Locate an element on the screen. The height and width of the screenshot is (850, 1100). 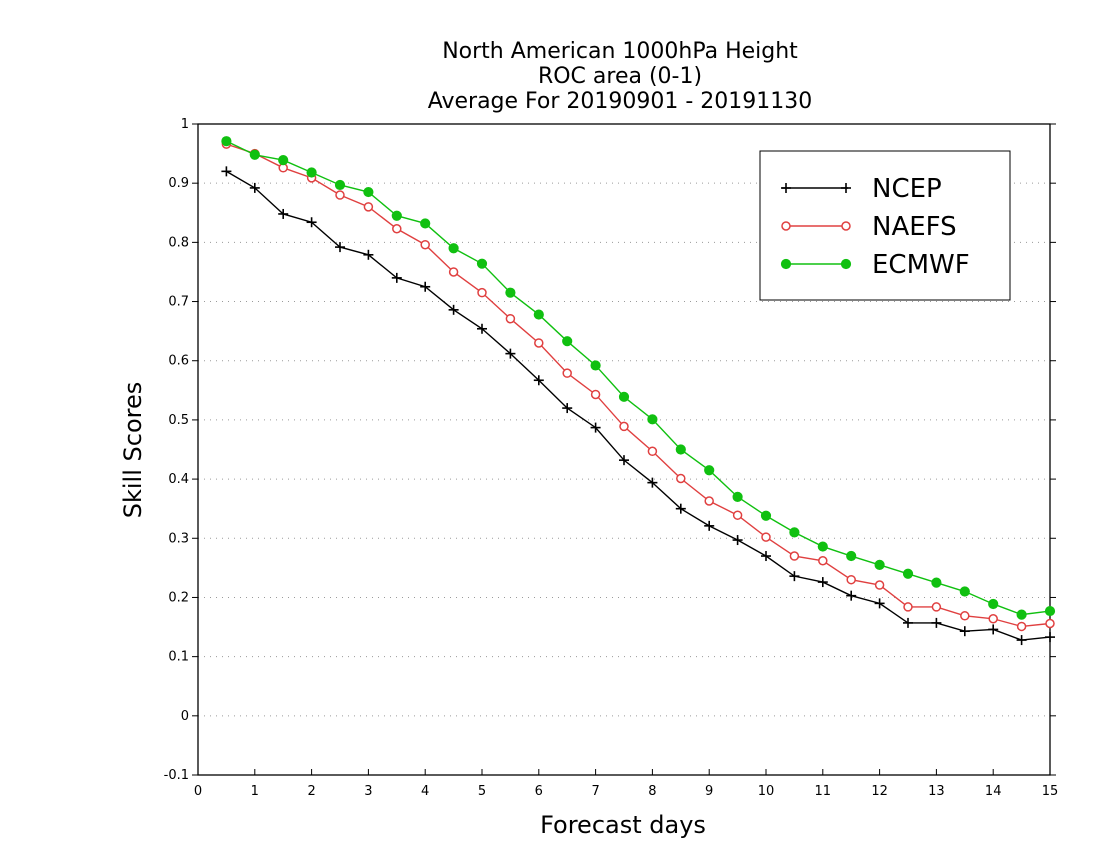
y-tick-label: -0.1 is located at coordinates (176, 775).